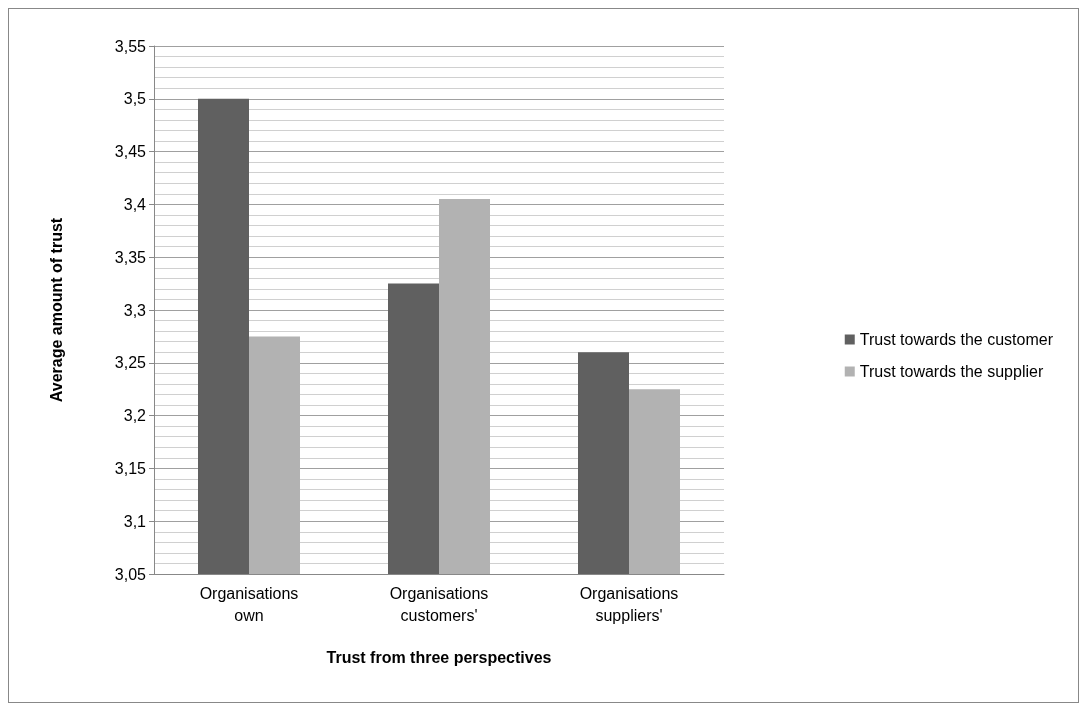 This screenshot has width=1087, height=711. Describe the element at coordinates (135, 310) in the screenshot. I see `y-tick-label: 3,3` at that location.